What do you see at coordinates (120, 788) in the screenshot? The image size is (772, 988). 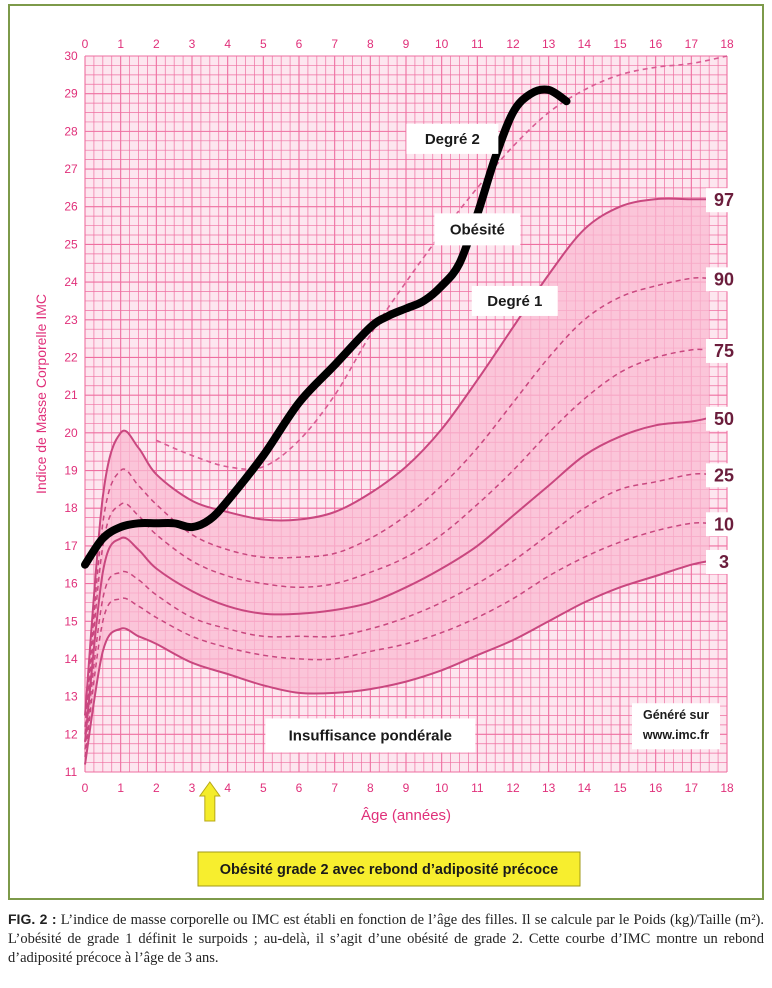 I see `x-tick-label-bottom: 1` at bounding box center [120, 788].